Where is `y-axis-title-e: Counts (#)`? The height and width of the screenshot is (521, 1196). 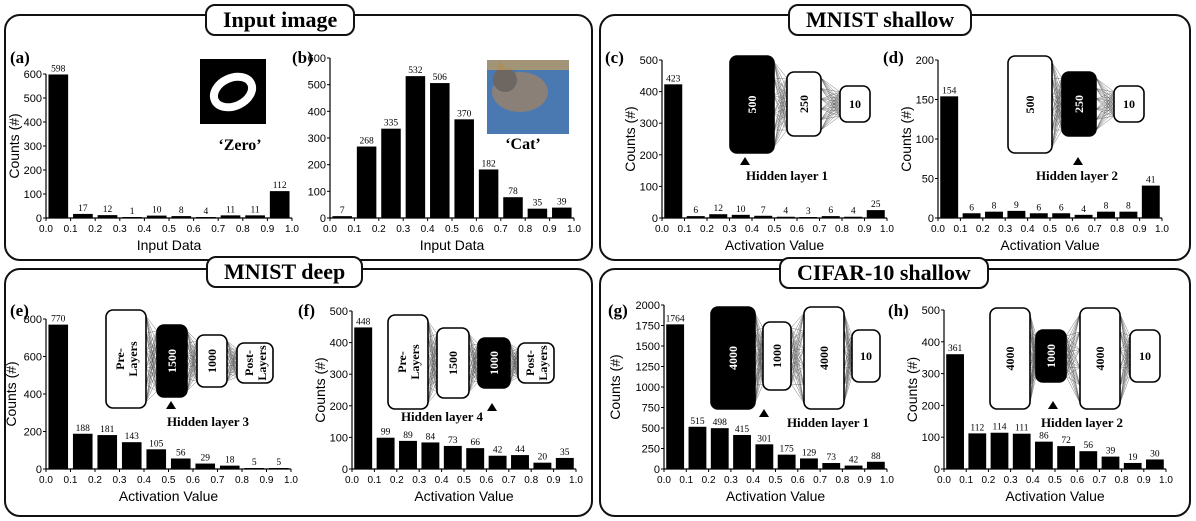
y-axis-title-e: Counts (#) is located at coordinates (11, 393).